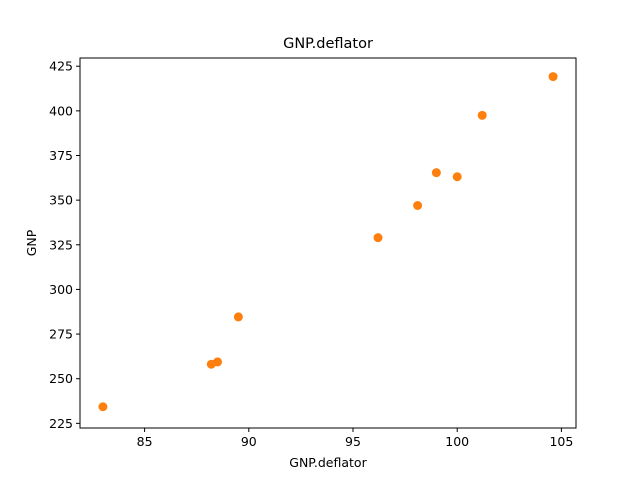 The image size is (640, 480). Describe the element at coordinates (61, 289) in the screenshot. I see `y-tick-label: 300` at that location.